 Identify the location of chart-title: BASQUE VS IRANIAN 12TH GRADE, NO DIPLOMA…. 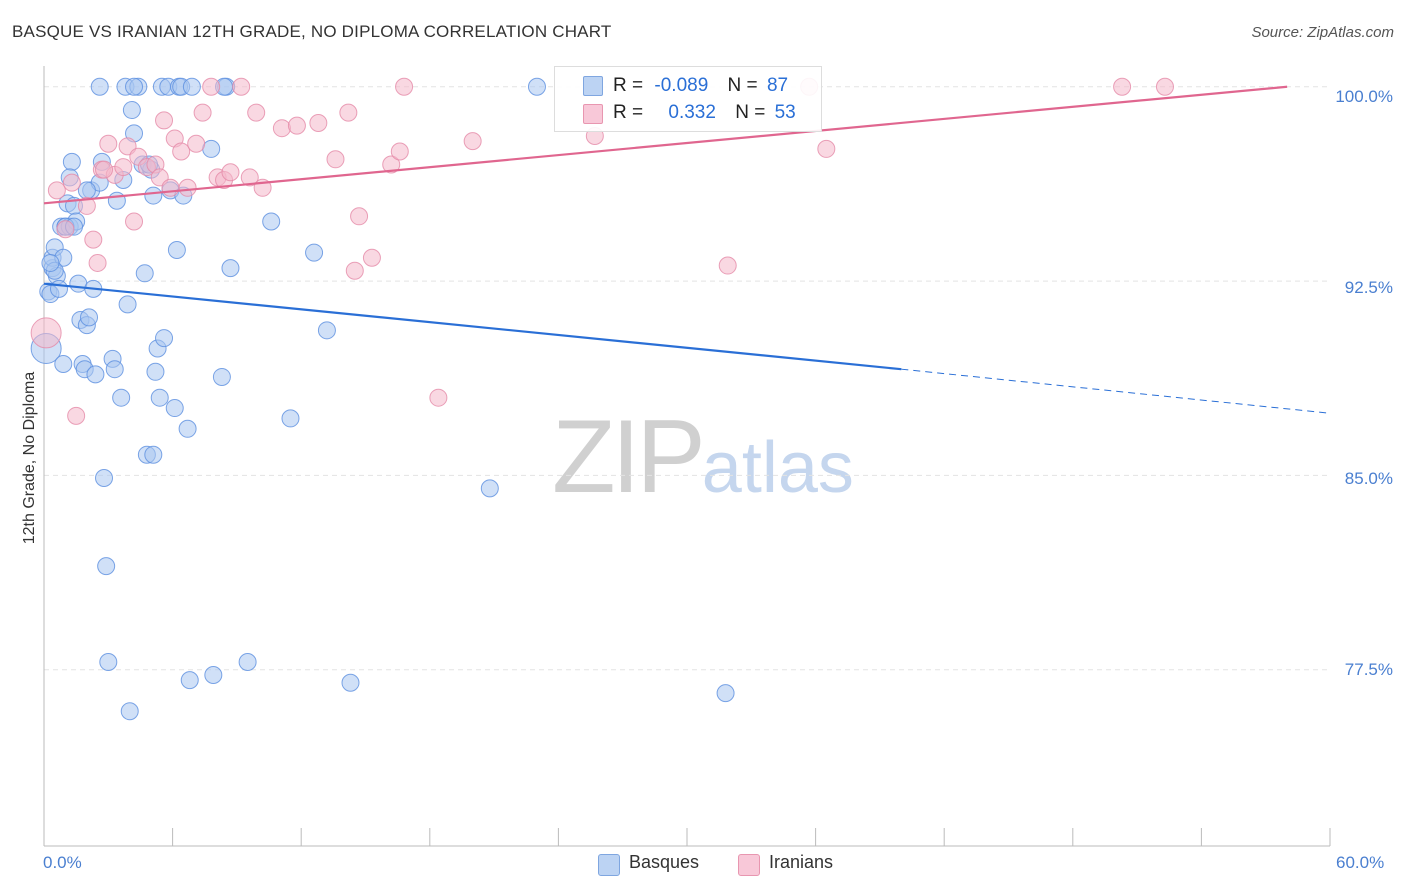
(312, 31).